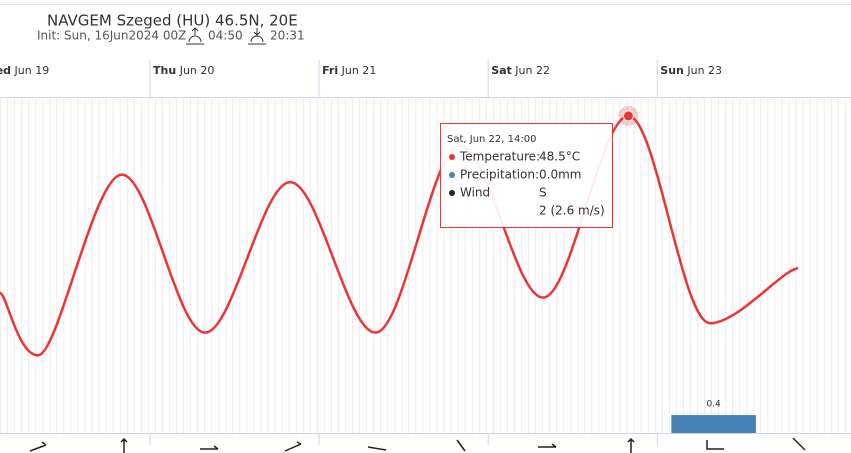 This screenshot has width=851, height=453. Describe the element at coordinates (704, 70) in the screenshot. I see `day-date: Jun 23` at that location.